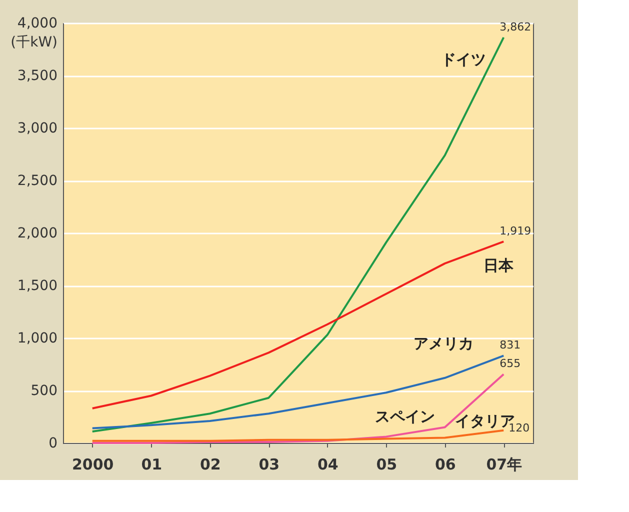 This screenshot has height=512, width=629. What do you see at coordinates (444, 343) in the screenshot?
I see `series-label: アメリカ` at bounding box center [444, 343].